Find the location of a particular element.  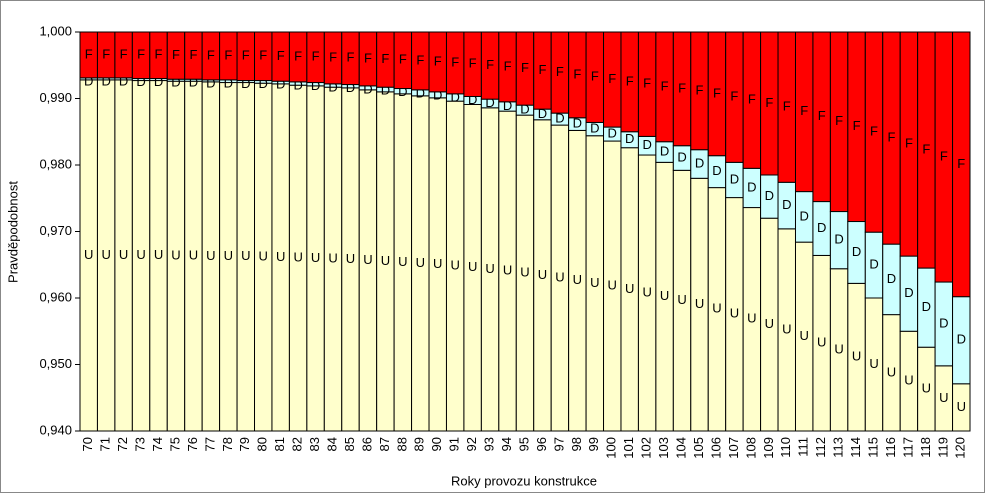

y-tick-label: 0,940 is located at coordinates (55, 429).